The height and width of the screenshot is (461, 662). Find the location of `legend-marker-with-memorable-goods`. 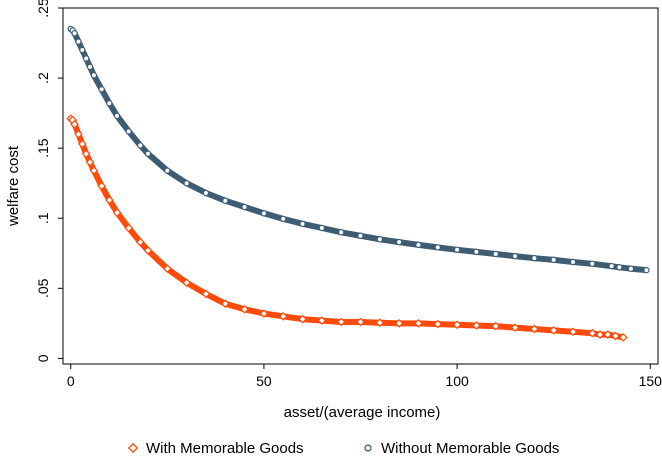

legend-marker-with-memorable-goods is located at coordinates (133, 448).